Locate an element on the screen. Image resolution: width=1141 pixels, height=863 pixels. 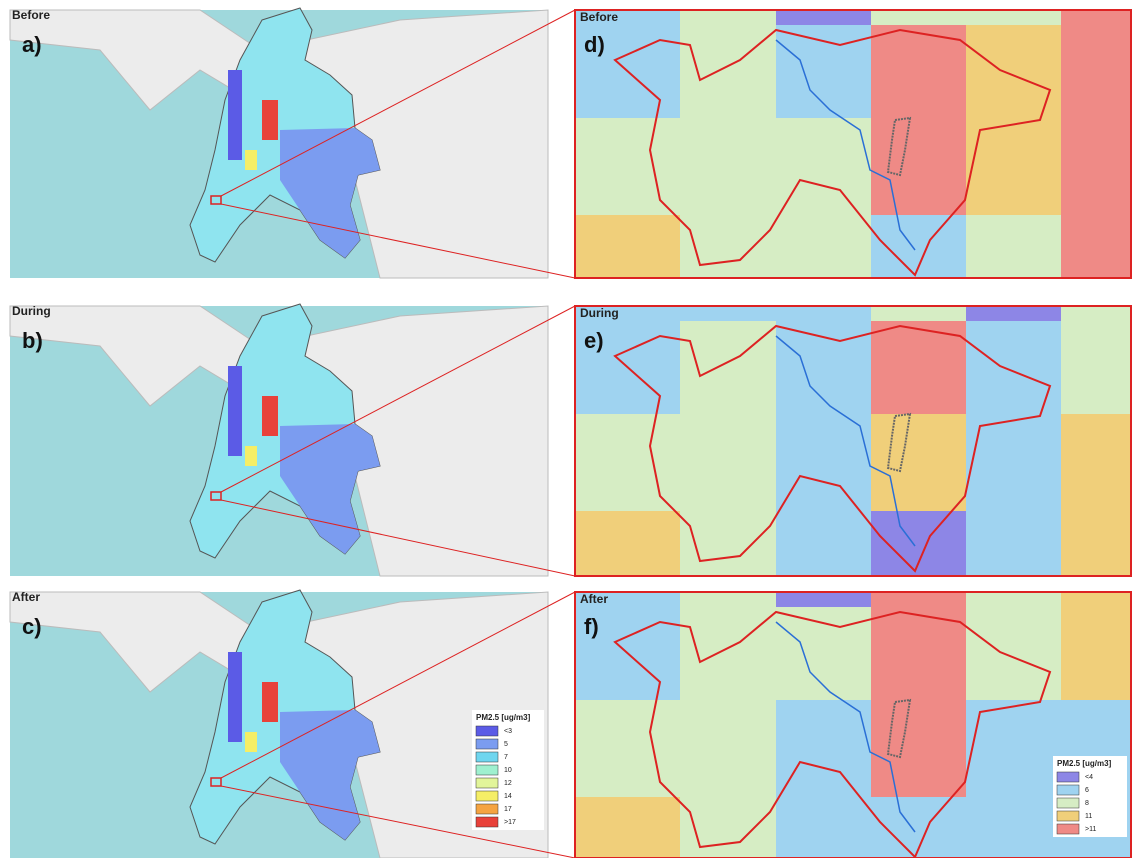
legend-label: 17 is located at coordinates (508, 809).